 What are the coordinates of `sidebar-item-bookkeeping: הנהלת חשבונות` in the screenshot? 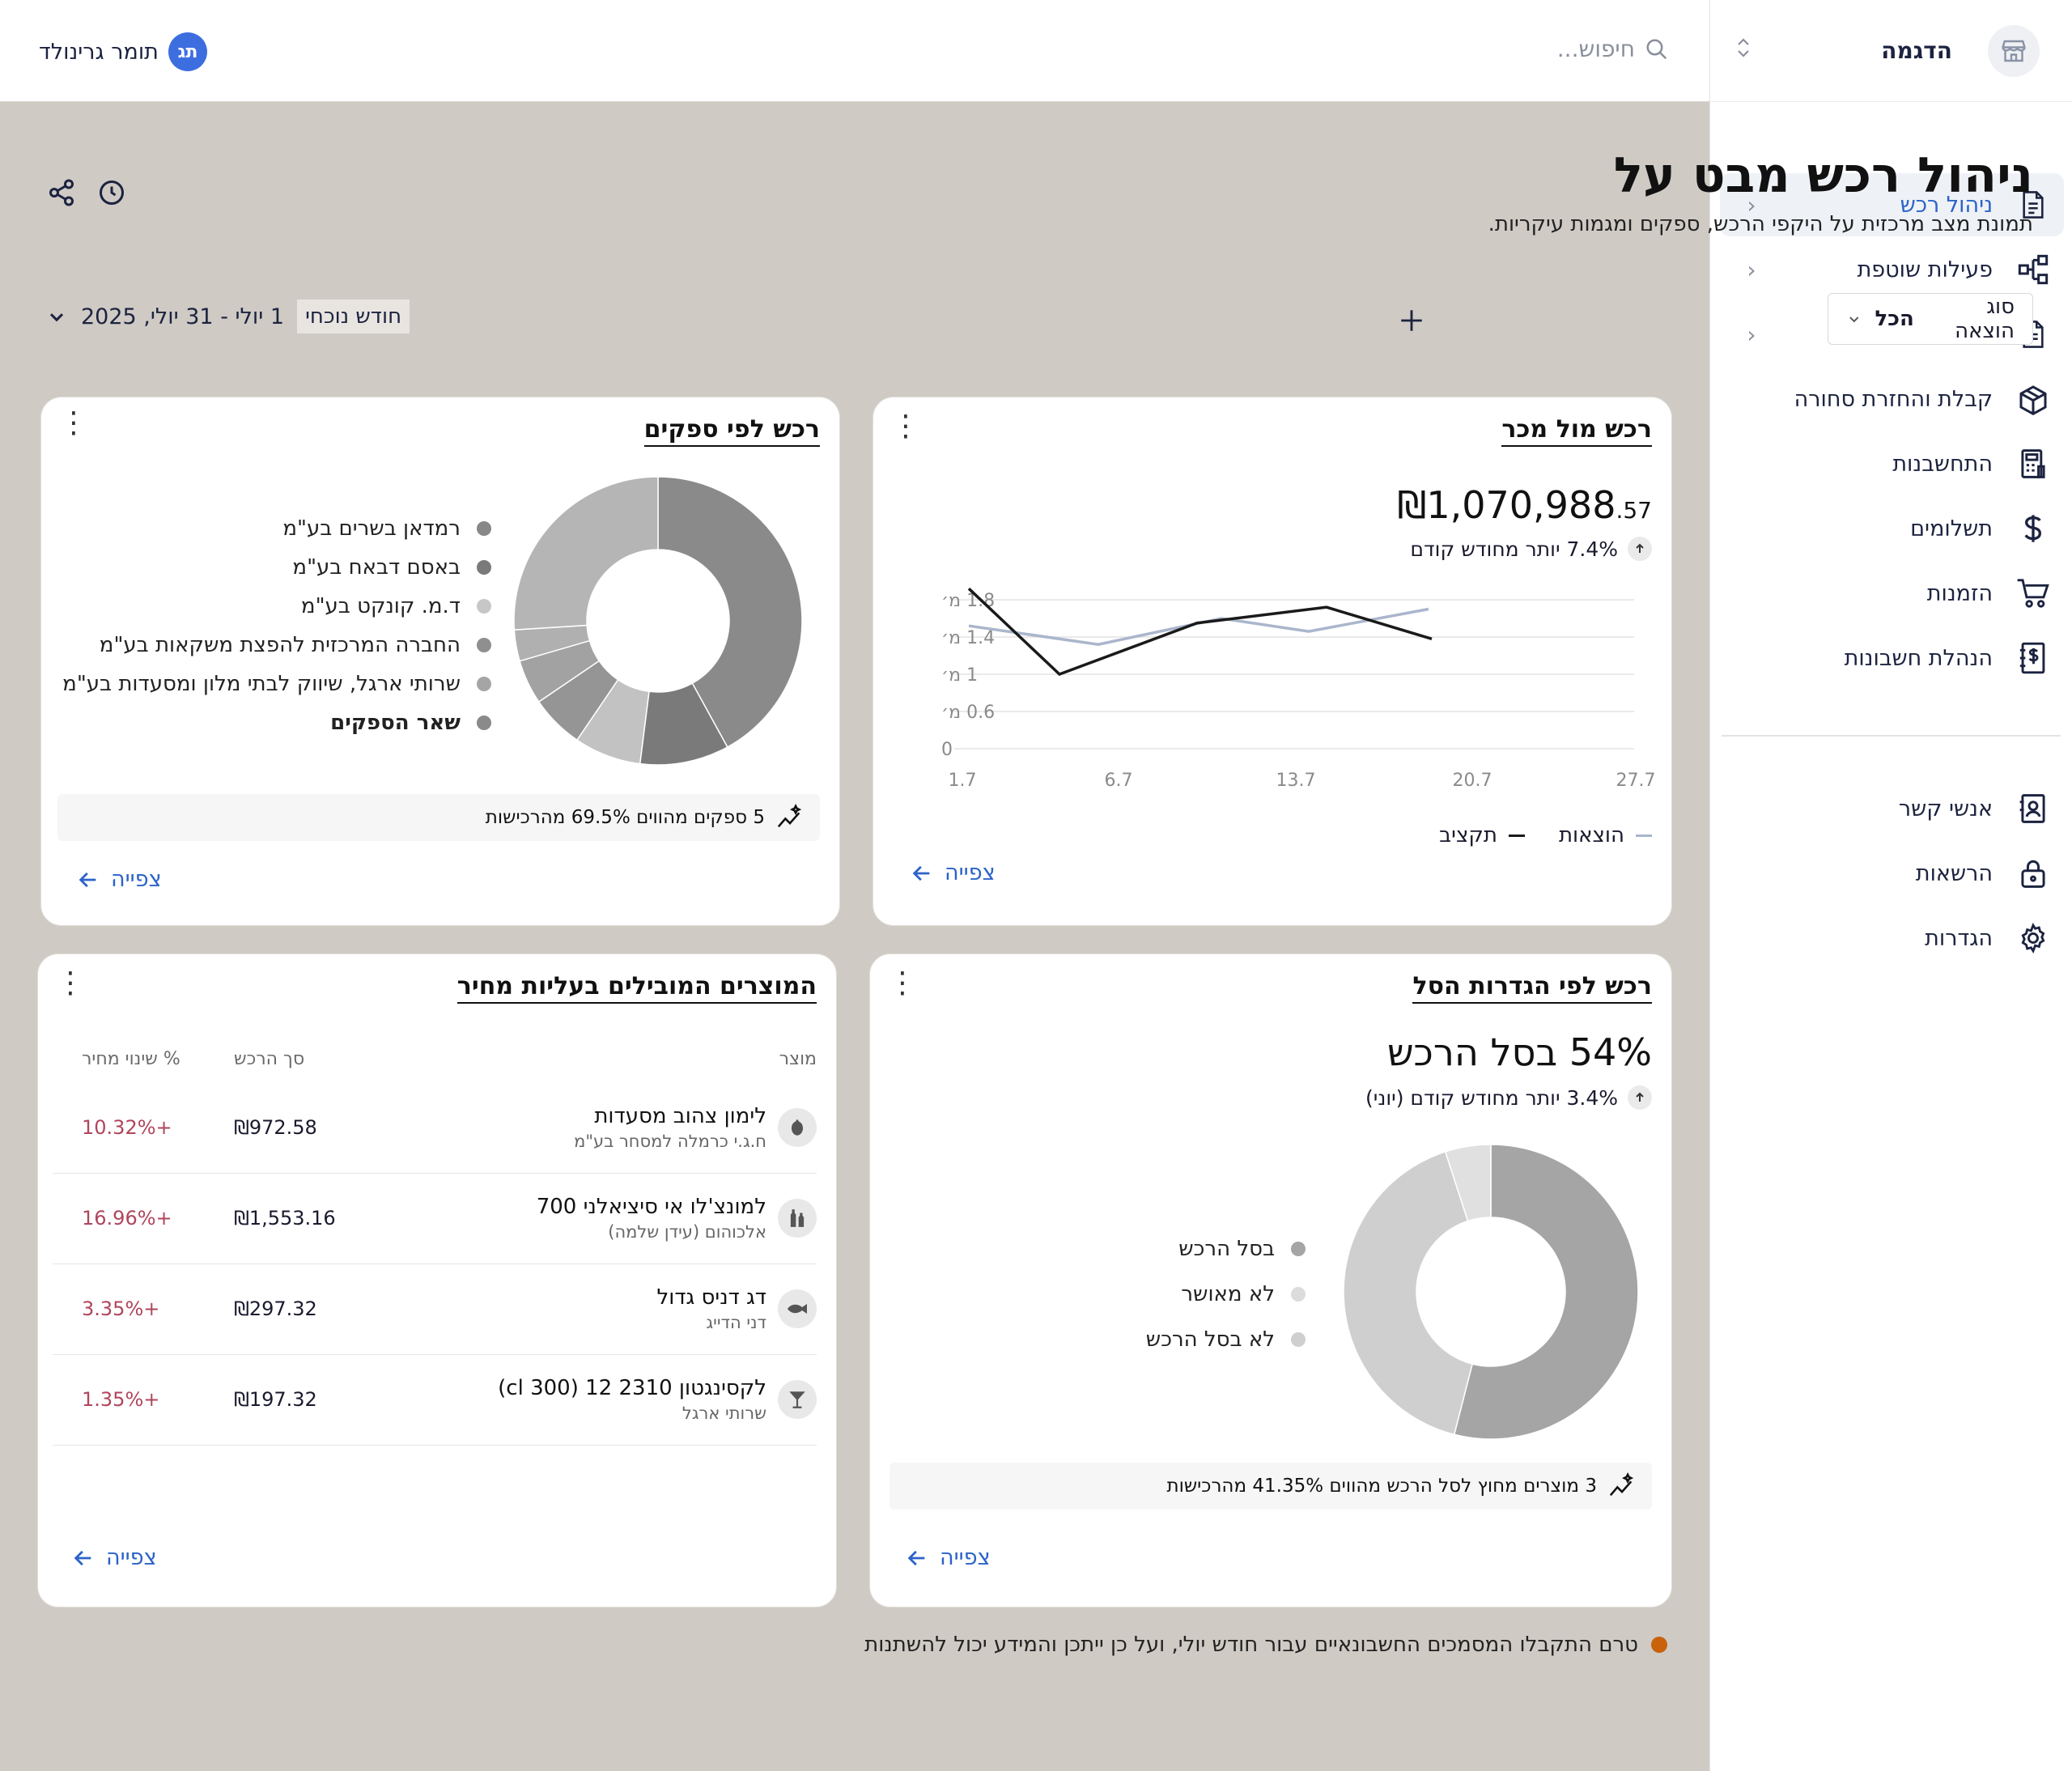 It's located at (1892, 658).